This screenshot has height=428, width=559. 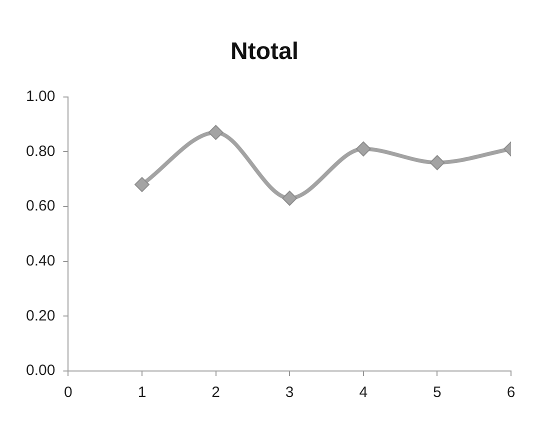 I want to click on x-tick-label: 1, so click(x=142, y=393).